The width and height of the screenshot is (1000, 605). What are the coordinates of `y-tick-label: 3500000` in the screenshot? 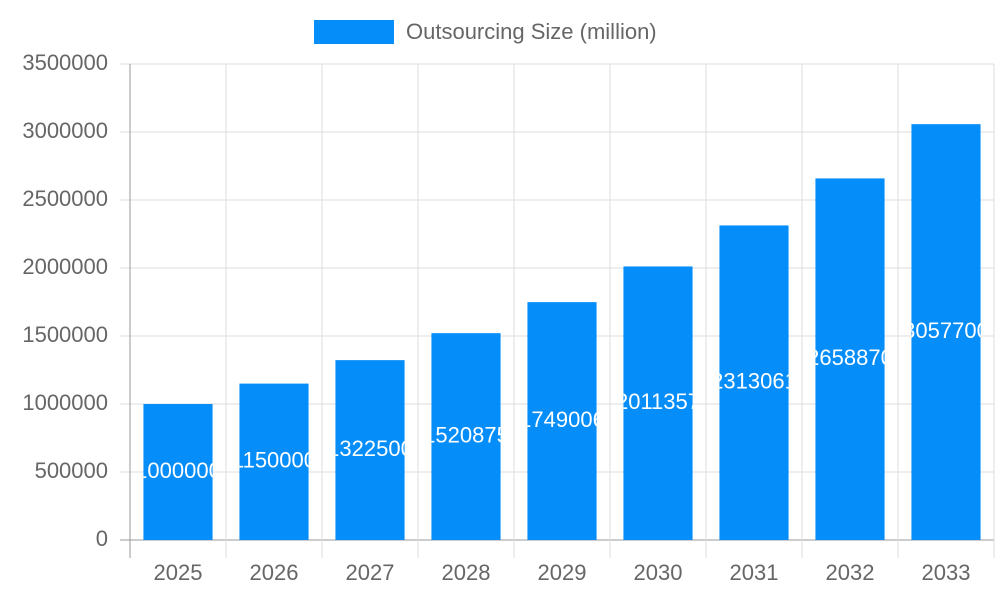 It's located at (65, 62).